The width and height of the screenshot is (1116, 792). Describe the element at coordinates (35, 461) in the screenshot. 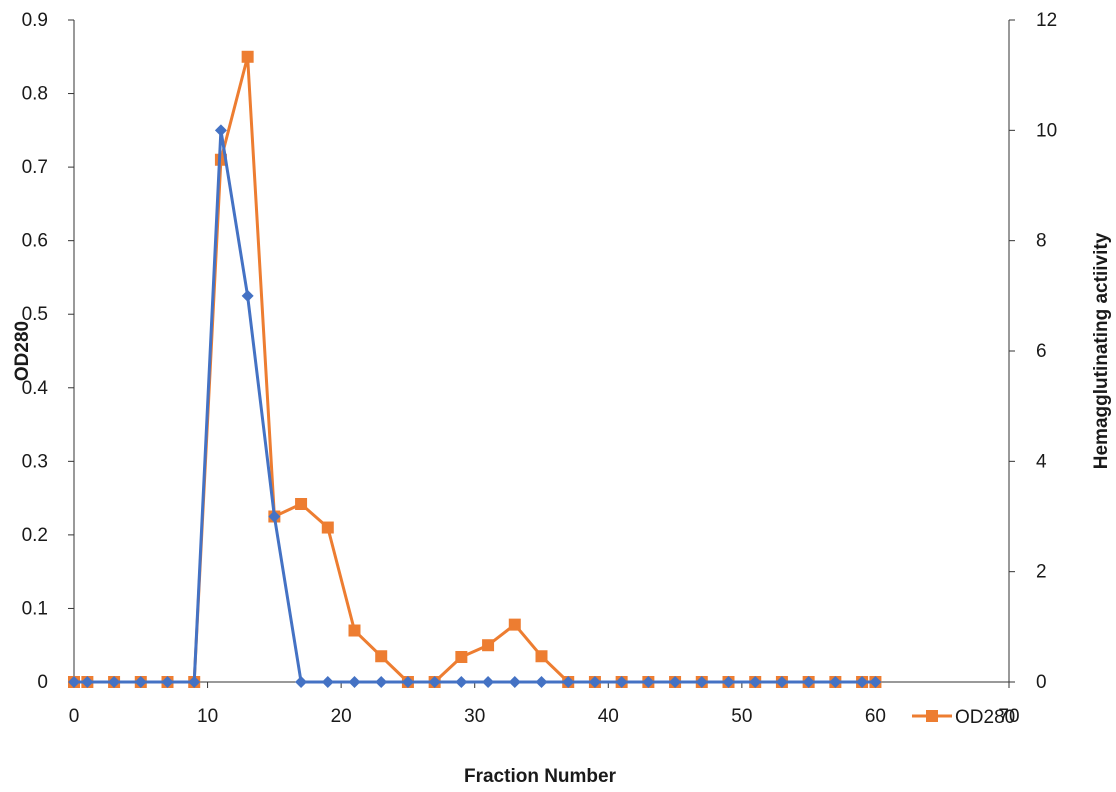

I see `y-left-tick-label: 0.3` at that location.